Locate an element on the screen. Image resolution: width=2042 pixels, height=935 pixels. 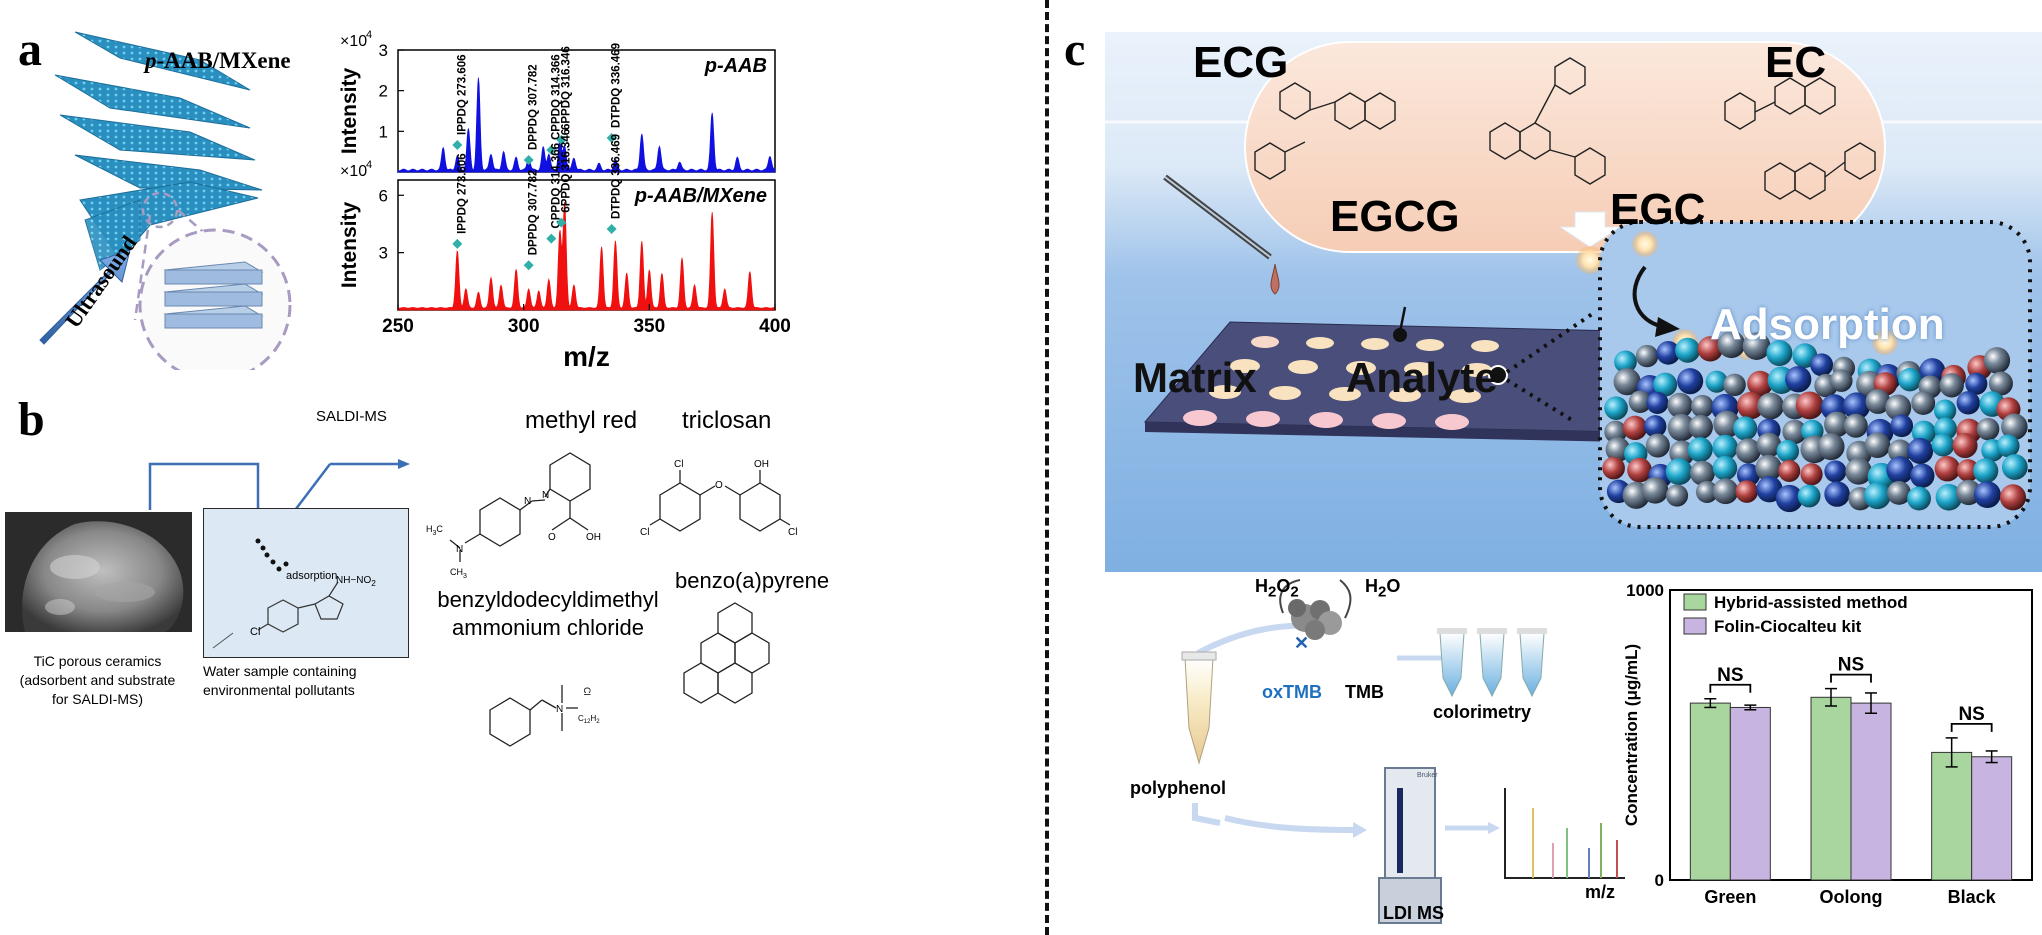
layered-stack is located at coordinates (213, 295).